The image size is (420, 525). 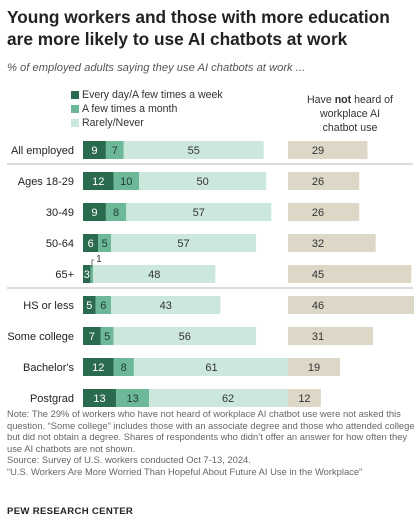 What do you see at coordinates (40, 337) in the screenshot?
I see `category-label: Some college` at bounding box center [40, 337].